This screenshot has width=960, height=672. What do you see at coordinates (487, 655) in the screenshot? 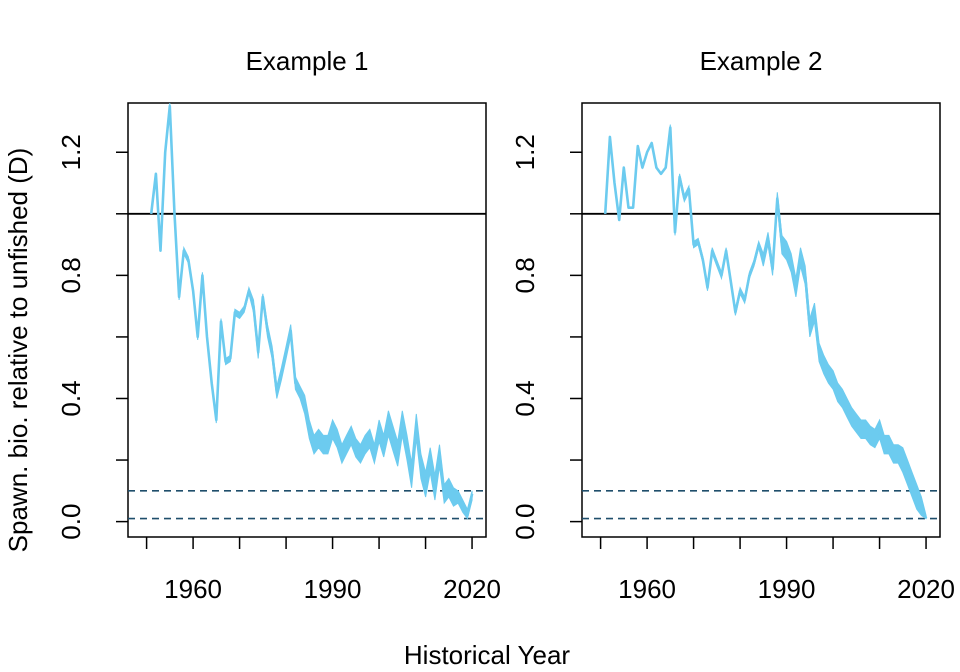
I see `x-axis-label: Historical Year` at bounding box center [487, 655].